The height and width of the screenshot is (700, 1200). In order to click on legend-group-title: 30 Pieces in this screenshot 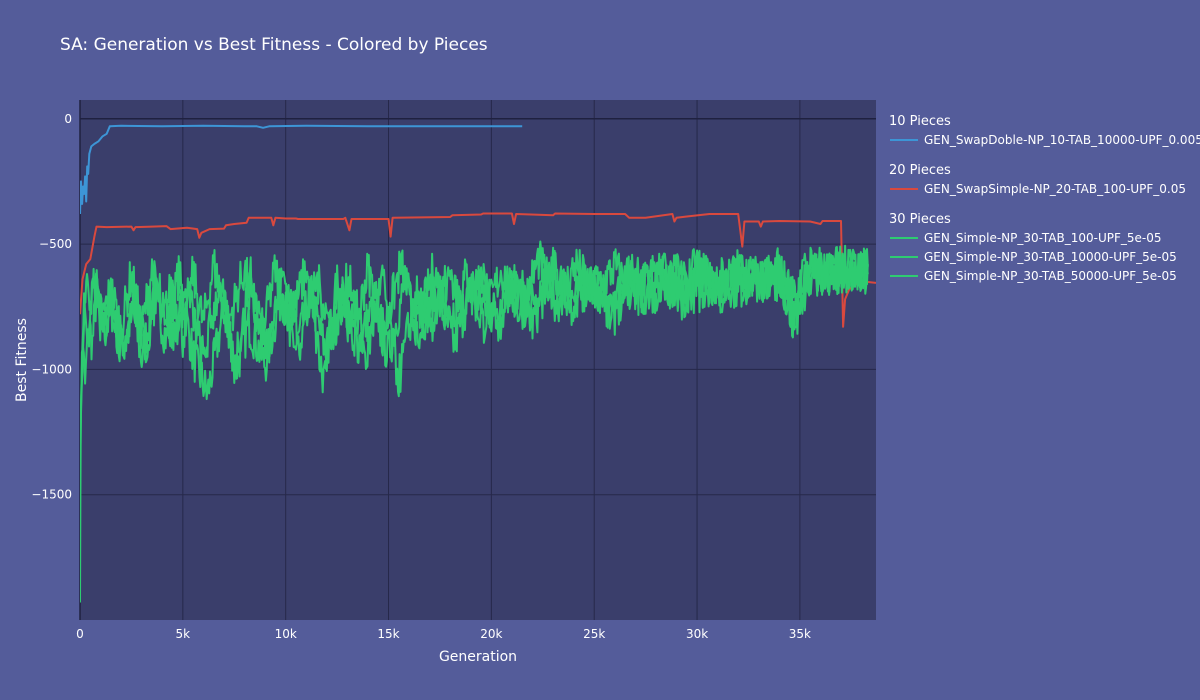, I will do `click(920, 219)`.